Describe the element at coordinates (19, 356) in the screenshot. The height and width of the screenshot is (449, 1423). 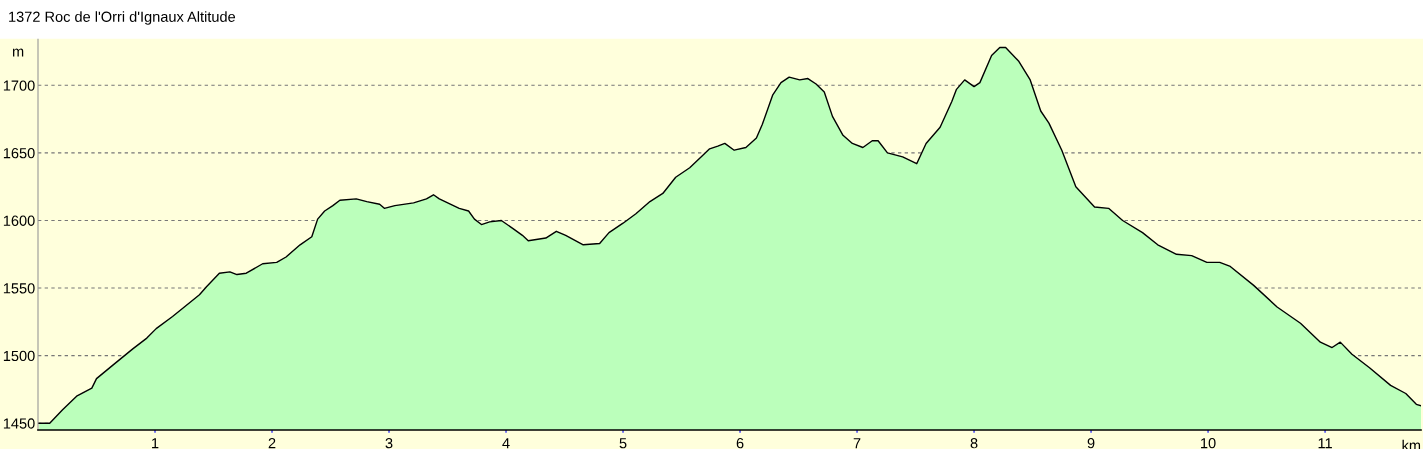
I see `y-tick-label: 1500` at that location.